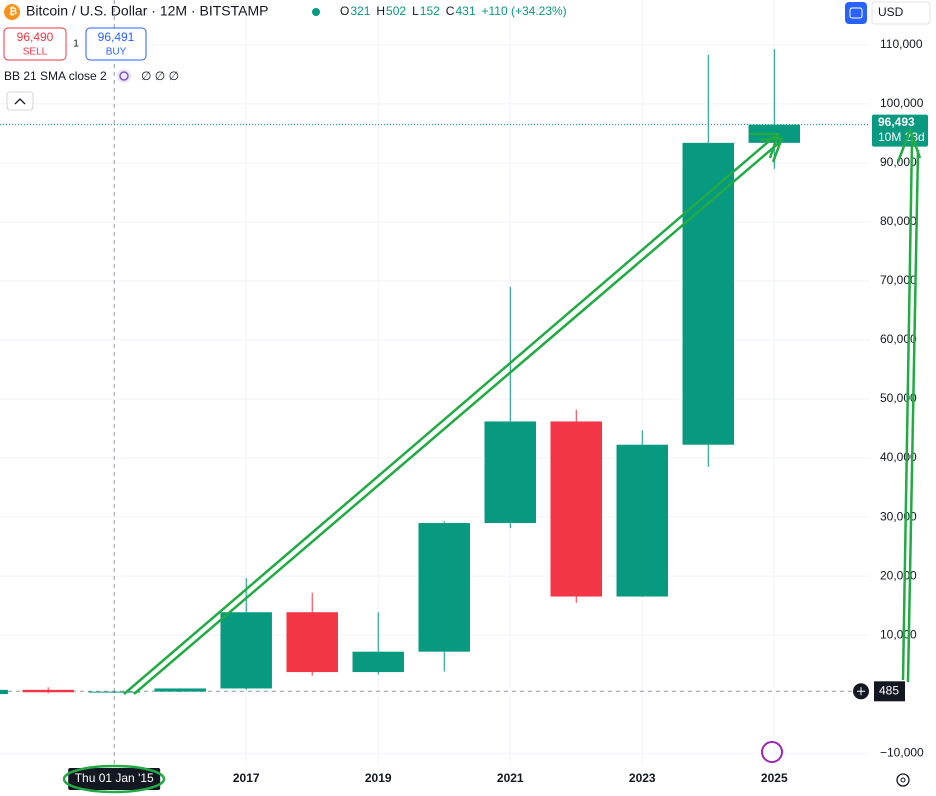 Image resolution: width=936 pixels, height=796 pixels. What do you see at coordinates (898, 634) in the screenshot?
I see `y-tick-label: 10,000` at bounding box center [898, 634].